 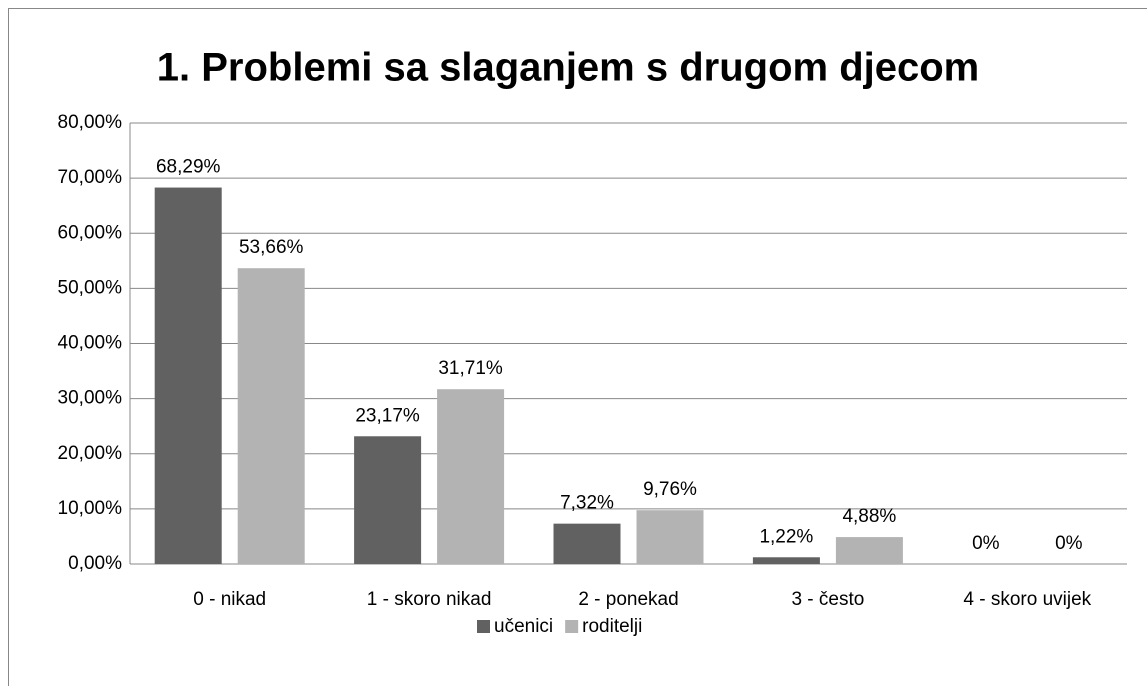 What do you see at coordinates (90, 122) in the screenshot?
I see `y-tick-label: 80,00%` at bounding box center [90, 122].